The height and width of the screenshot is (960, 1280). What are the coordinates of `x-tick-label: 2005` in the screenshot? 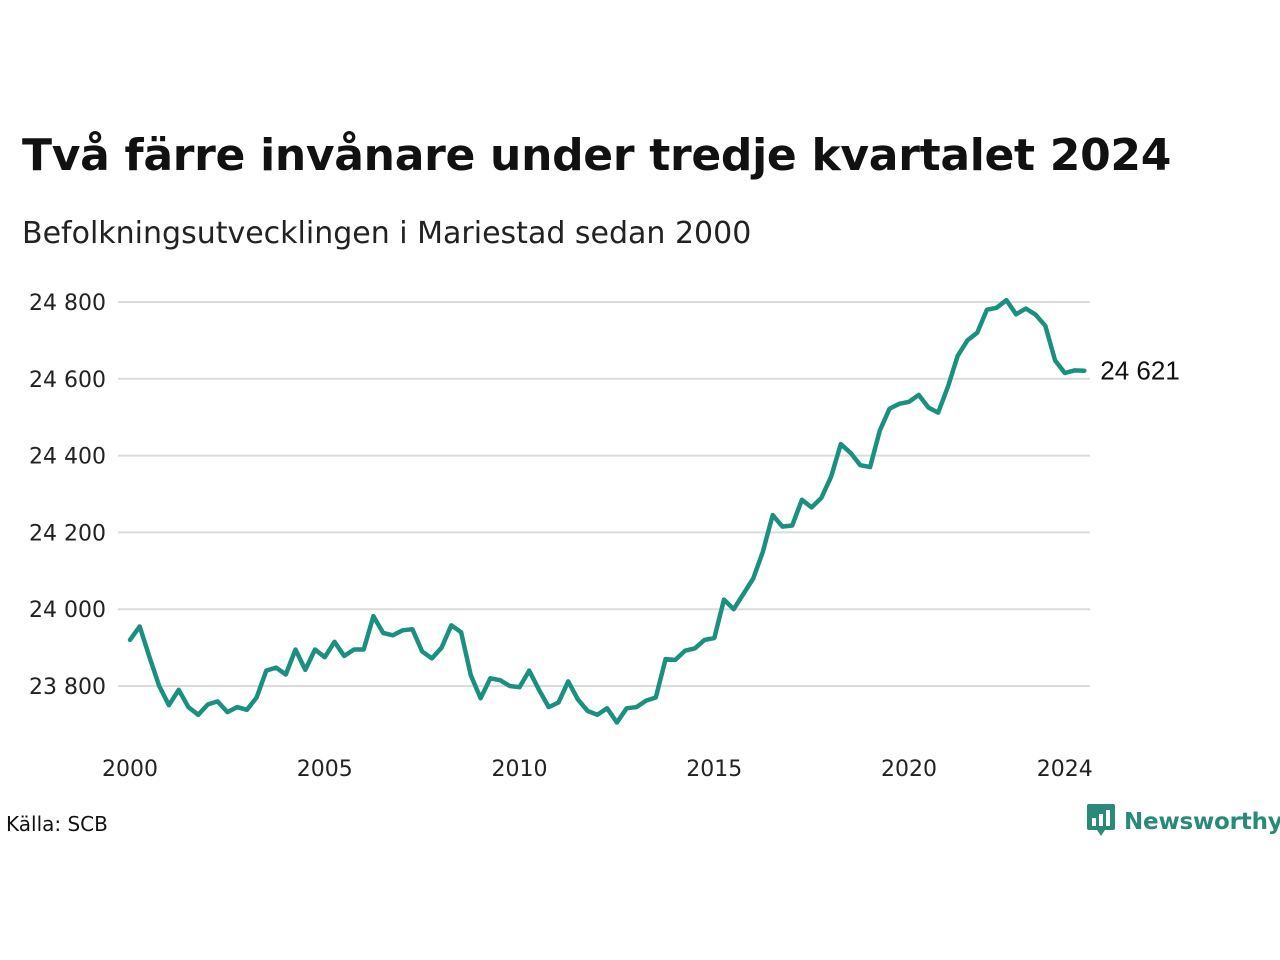 It's located at (325, 769).